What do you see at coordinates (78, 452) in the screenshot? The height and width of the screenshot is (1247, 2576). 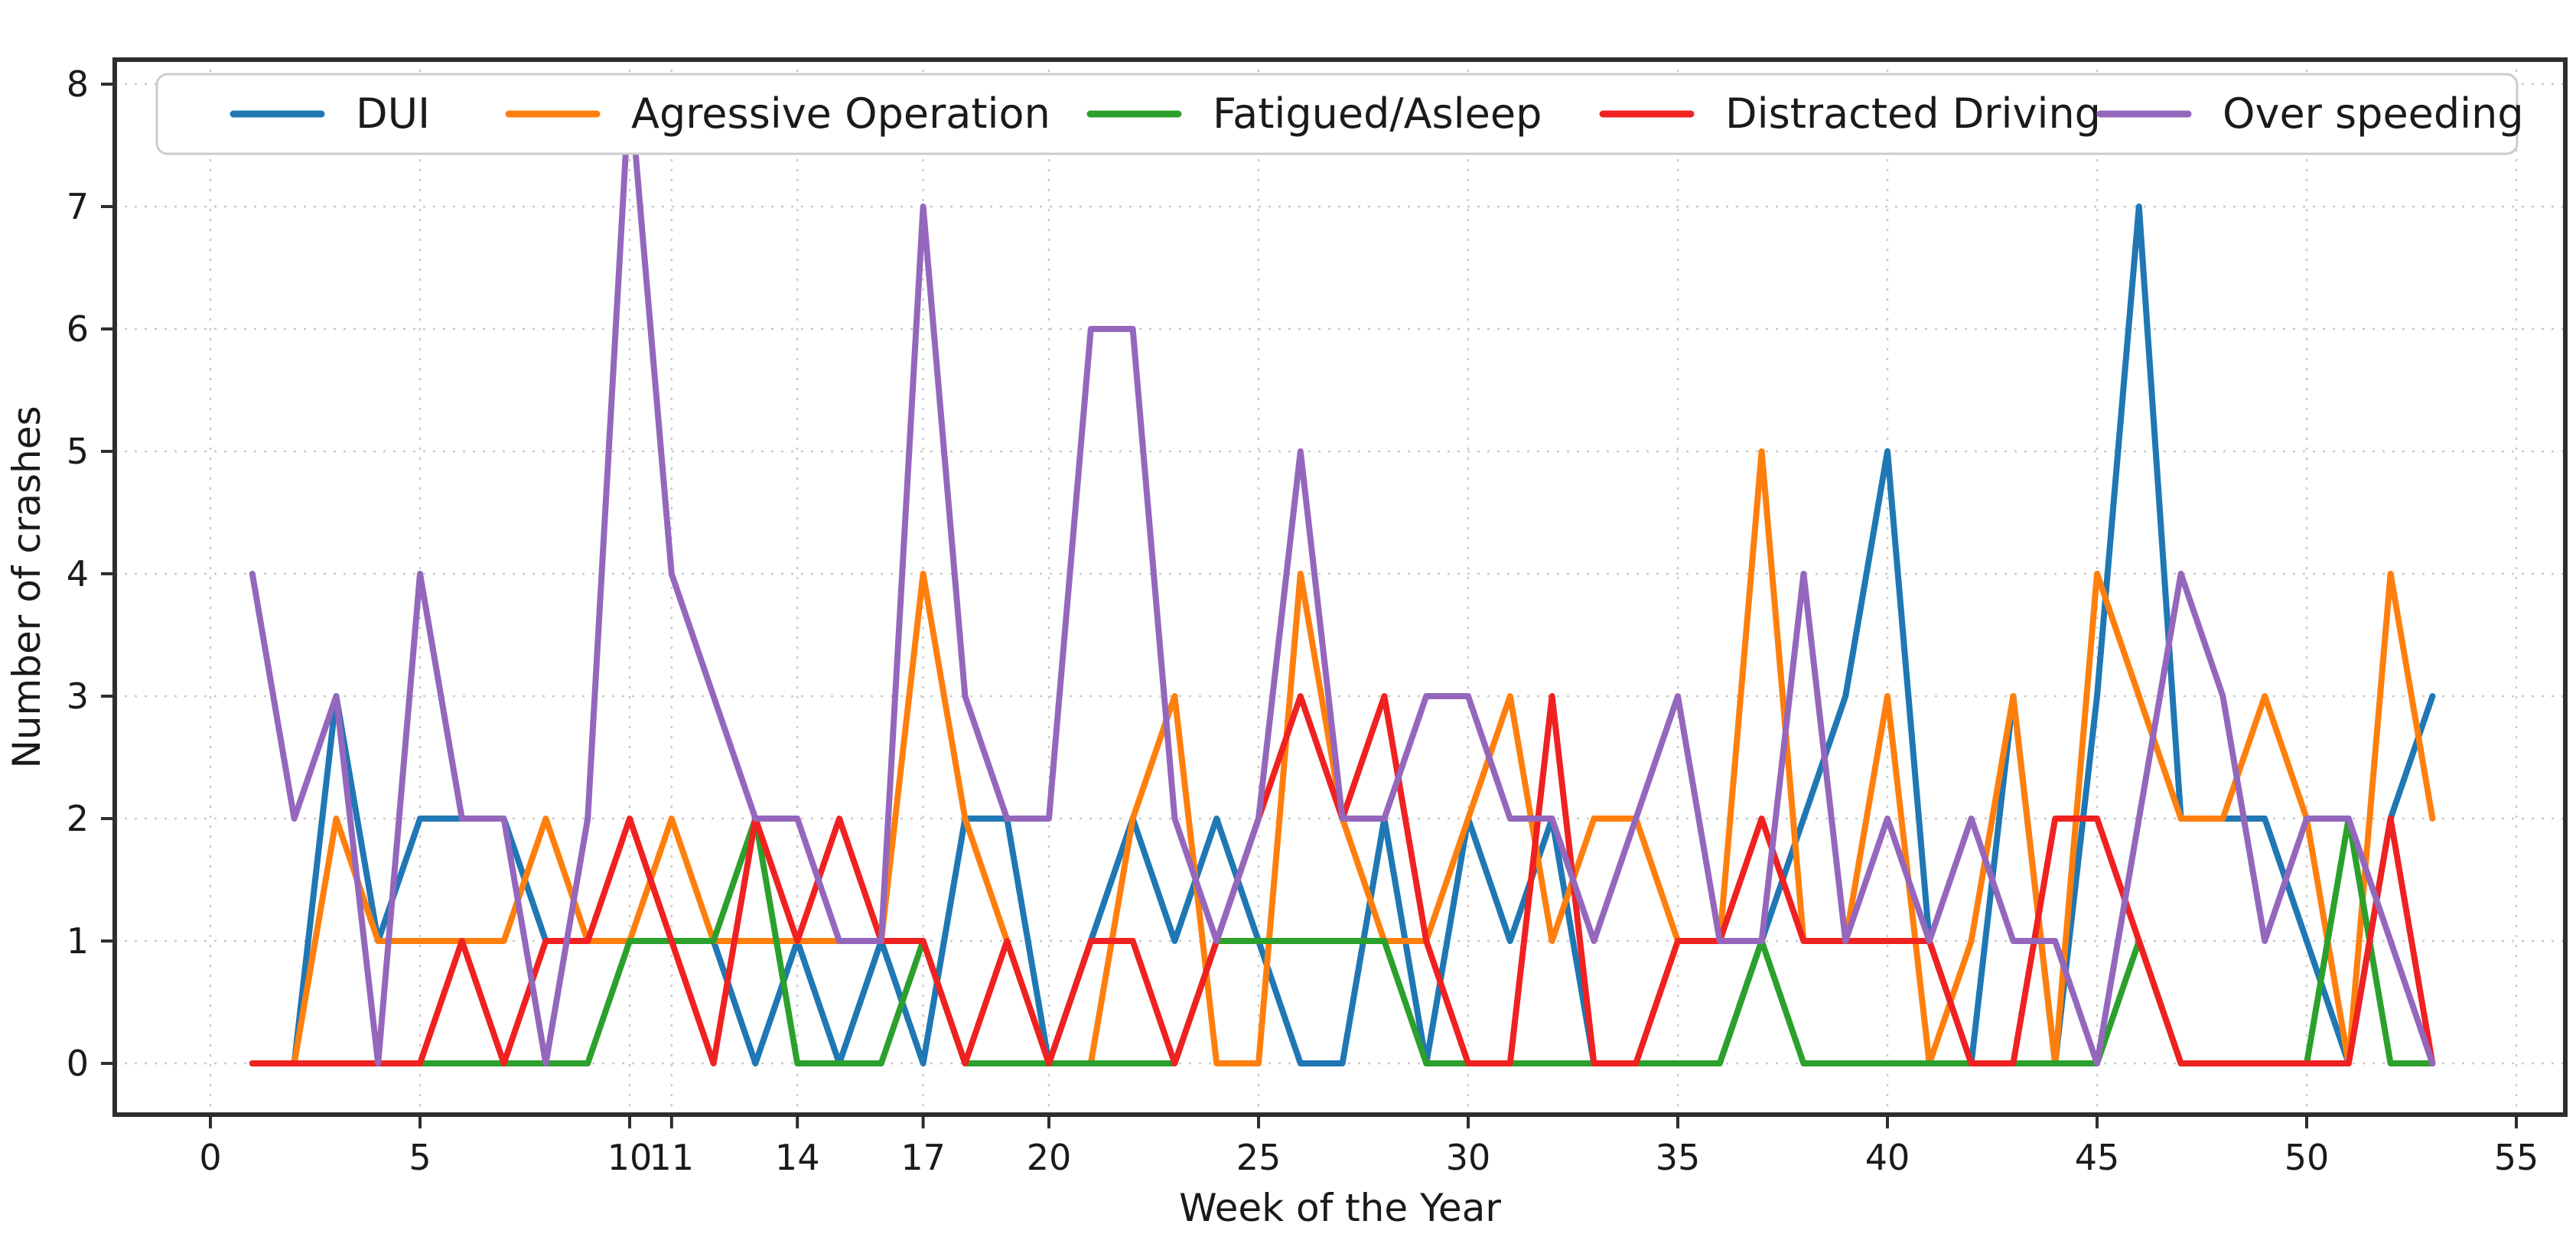 I see `y-tick-label-5: 5` at bounding box center [78, 452].